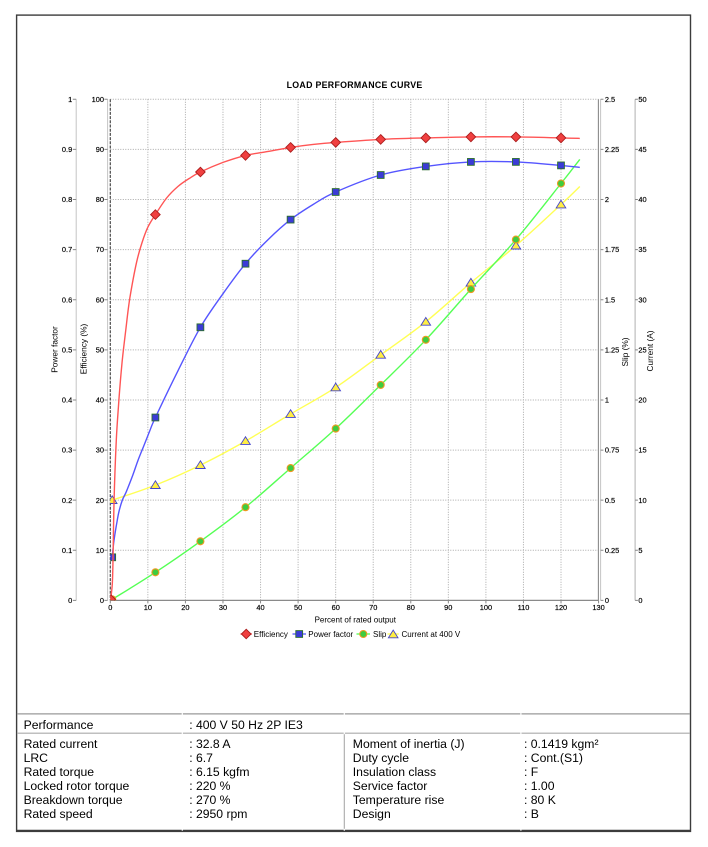 The height and width of the screenshot is (847, 708). I want to click on svg-text: Service factor, so click(390, 786).